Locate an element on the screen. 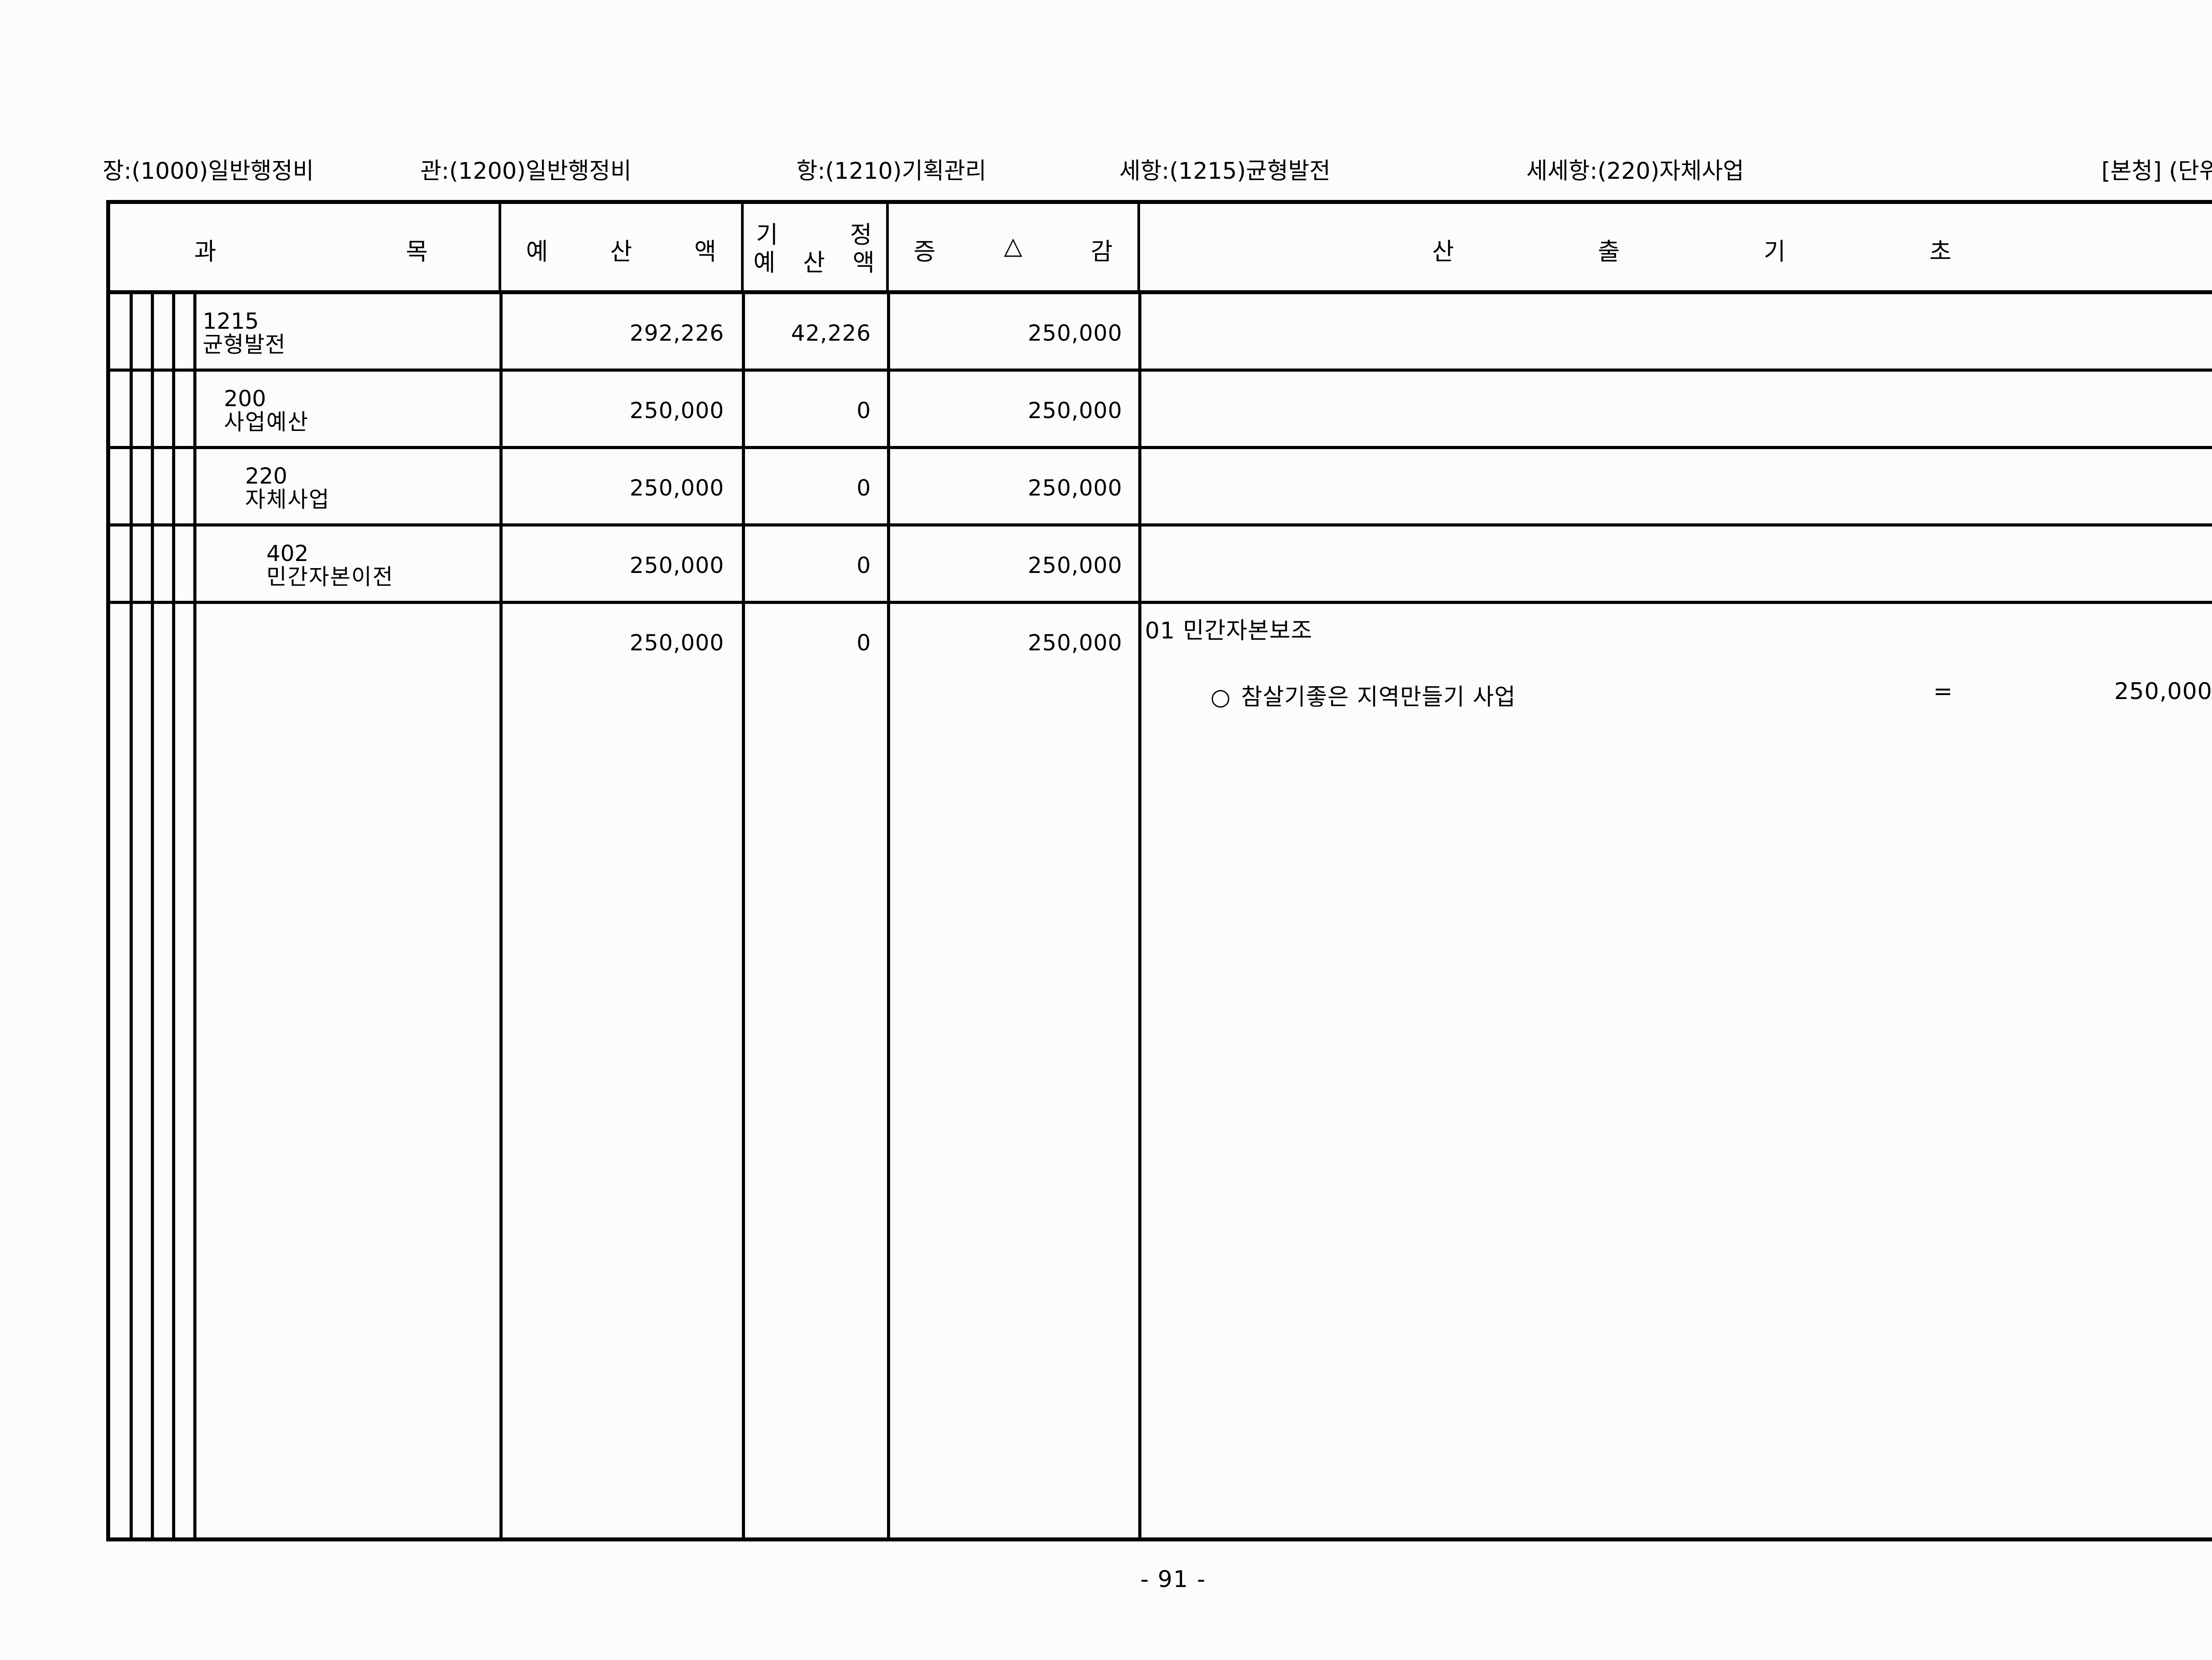 Image resolution: width=2212 pixels, height=1660 pixels. column-separator-previous is located at coordinates (743, 916).